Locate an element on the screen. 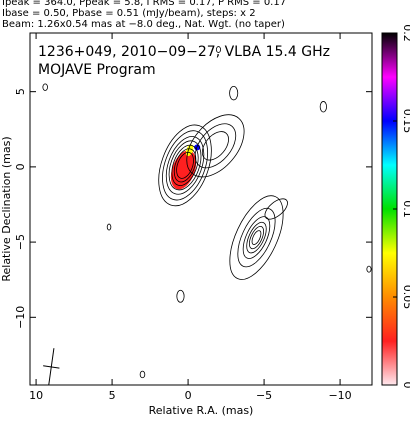 Image resolution: width=410 pixels, height=424 pixels. colorbar-tick-label: 0.15 is located at coordinates (405, 121).